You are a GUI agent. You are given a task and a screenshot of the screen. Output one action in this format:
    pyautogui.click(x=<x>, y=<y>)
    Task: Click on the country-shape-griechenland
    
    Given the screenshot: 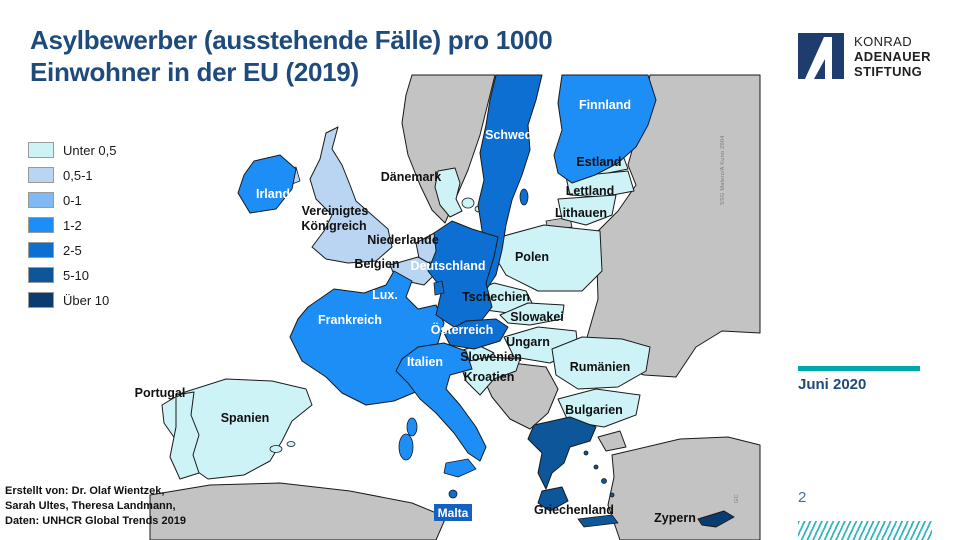 What is the action you would take?
    pyautogui.click(x=562, y=464)
    